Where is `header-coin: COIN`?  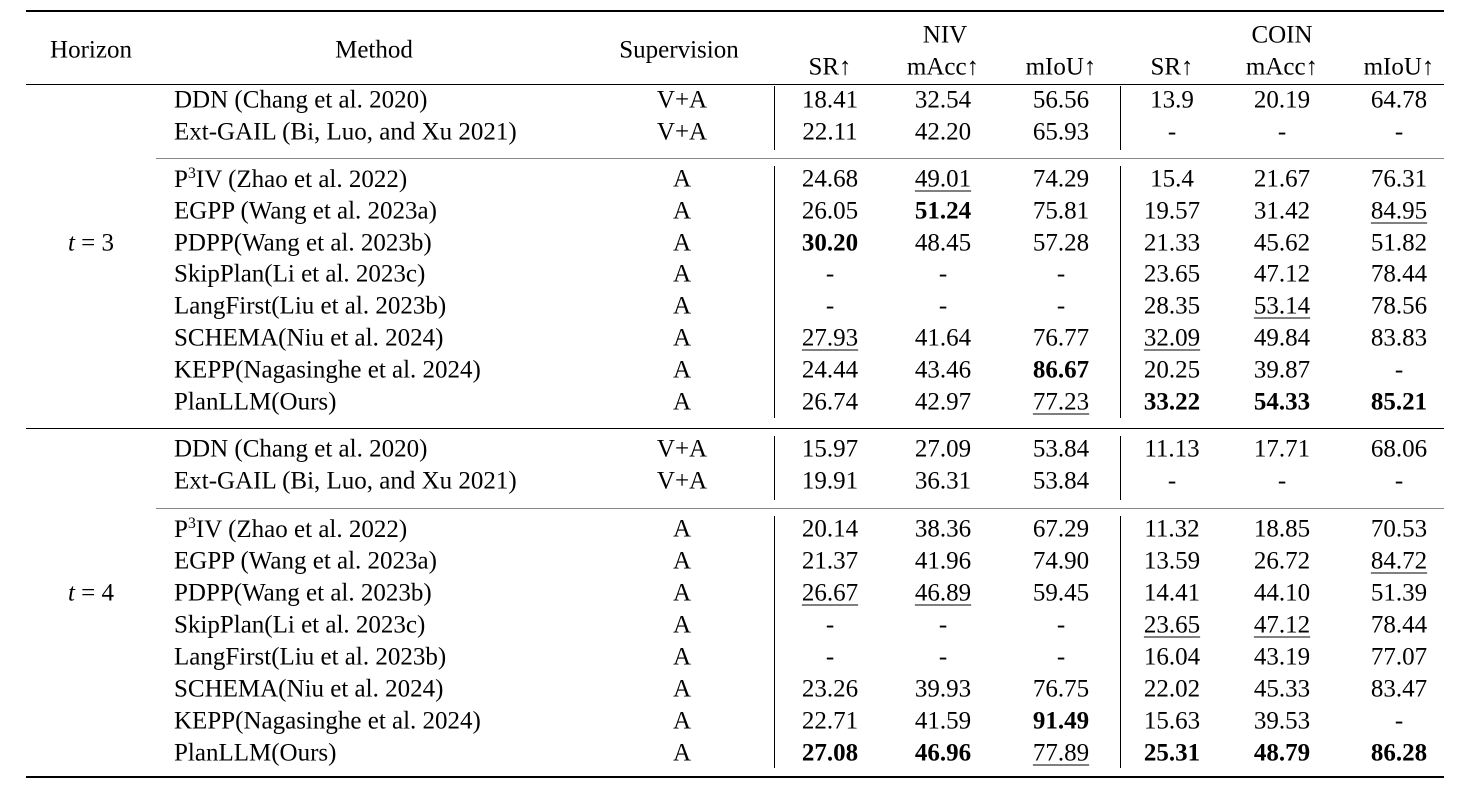 header-coin: COIN is located at coordinates (1282, 35).